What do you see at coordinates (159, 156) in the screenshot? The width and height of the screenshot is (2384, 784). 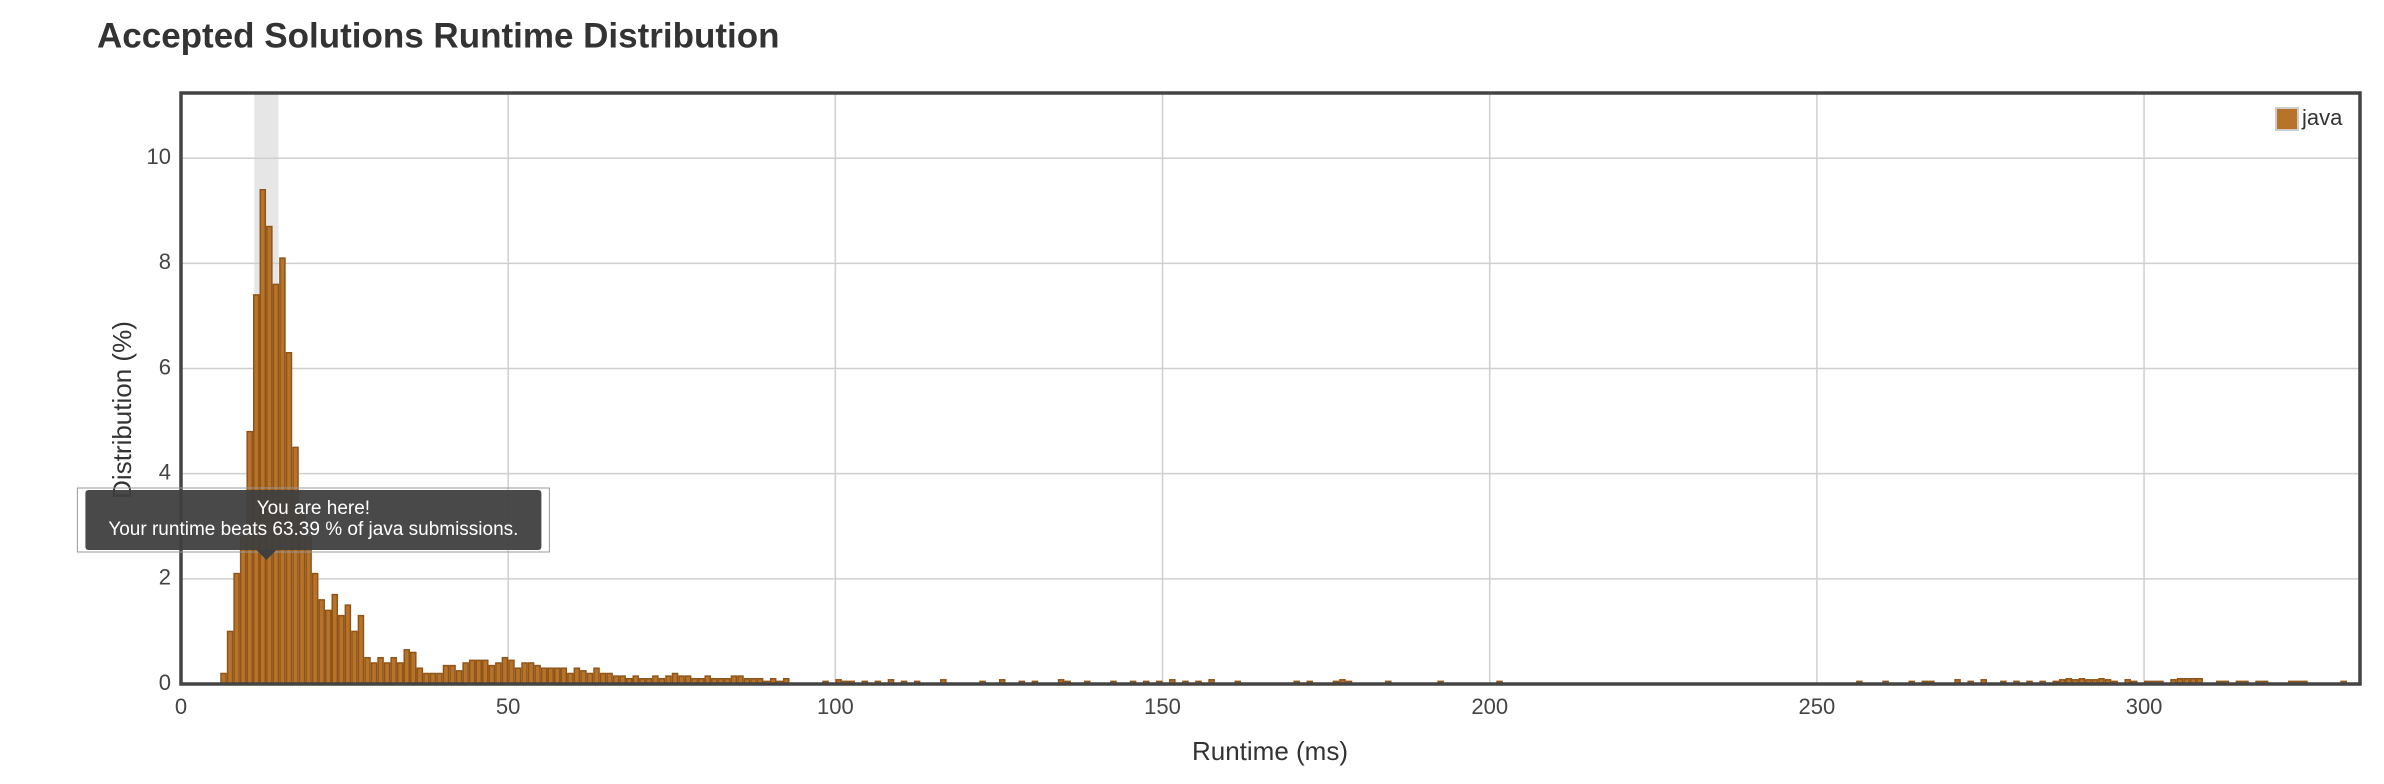 I see `y-tick-label: 10` at bounding box center [159, 156].